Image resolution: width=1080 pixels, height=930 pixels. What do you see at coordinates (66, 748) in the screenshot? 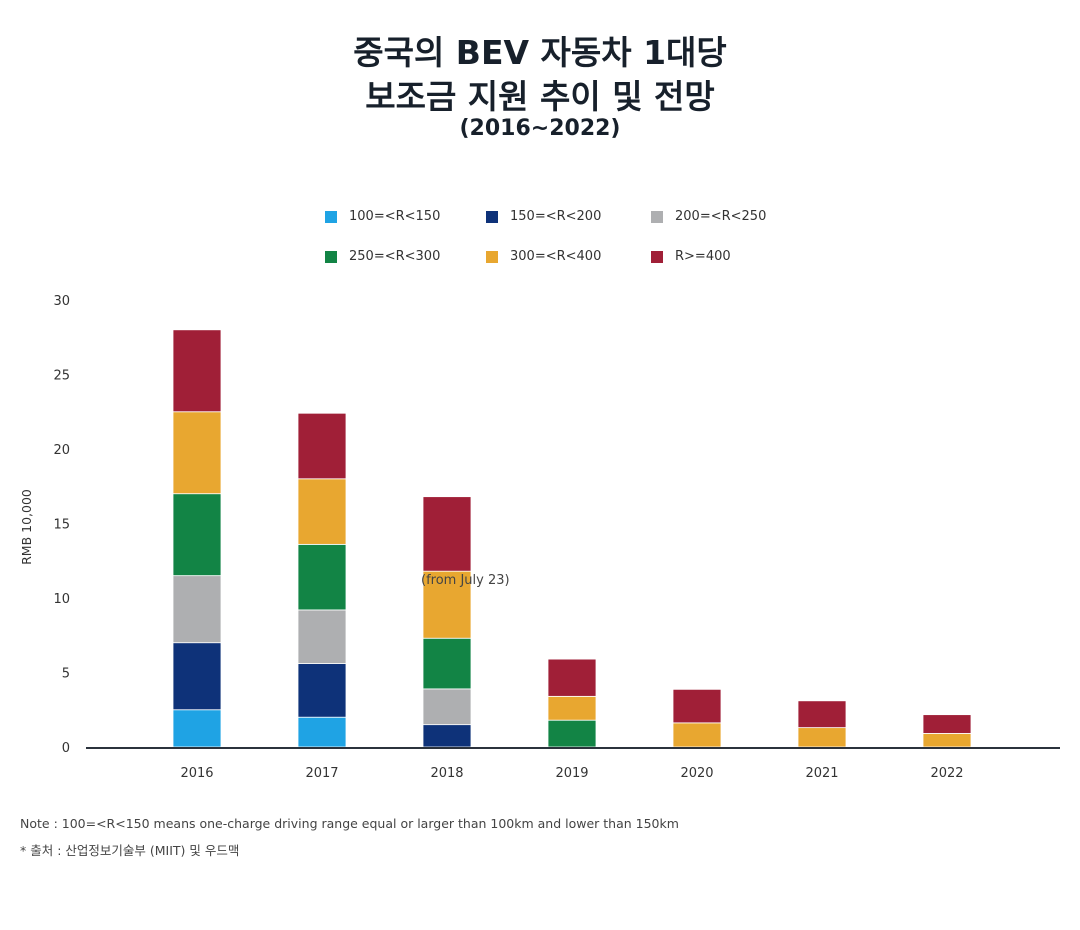
I see `y-tick-label: 0` at bounding box center [66, 748].